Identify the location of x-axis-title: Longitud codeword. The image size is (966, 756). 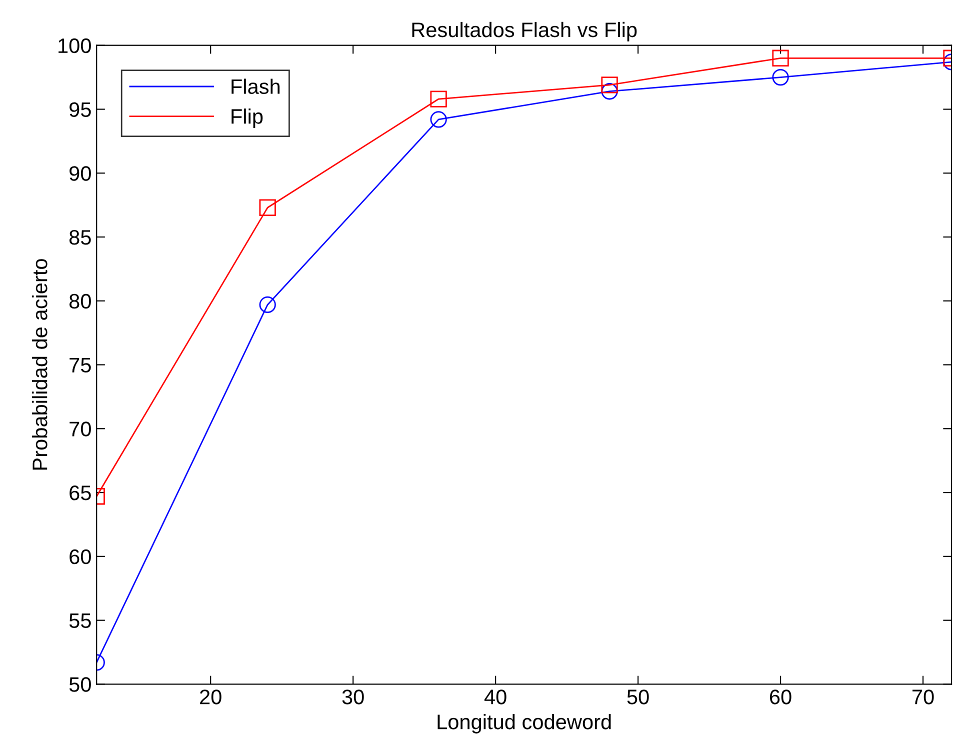
(524, 724).